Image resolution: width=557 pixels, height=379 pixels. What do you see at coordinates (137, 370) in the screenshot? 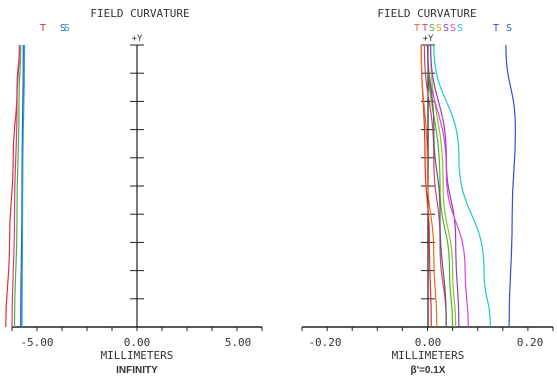
I see `chart-subtitle: INFINITY` at bounding box center [137, 370].